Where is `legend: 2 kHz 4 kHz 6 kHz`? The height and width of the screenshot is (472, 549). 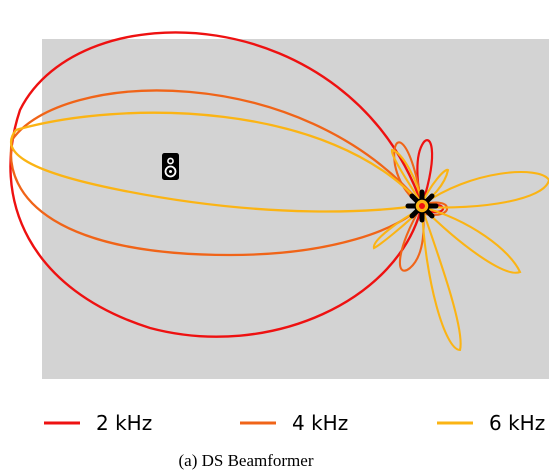 legend: 2 kHz 4 kHz 6 kHz is located at coordinates (294, 423).